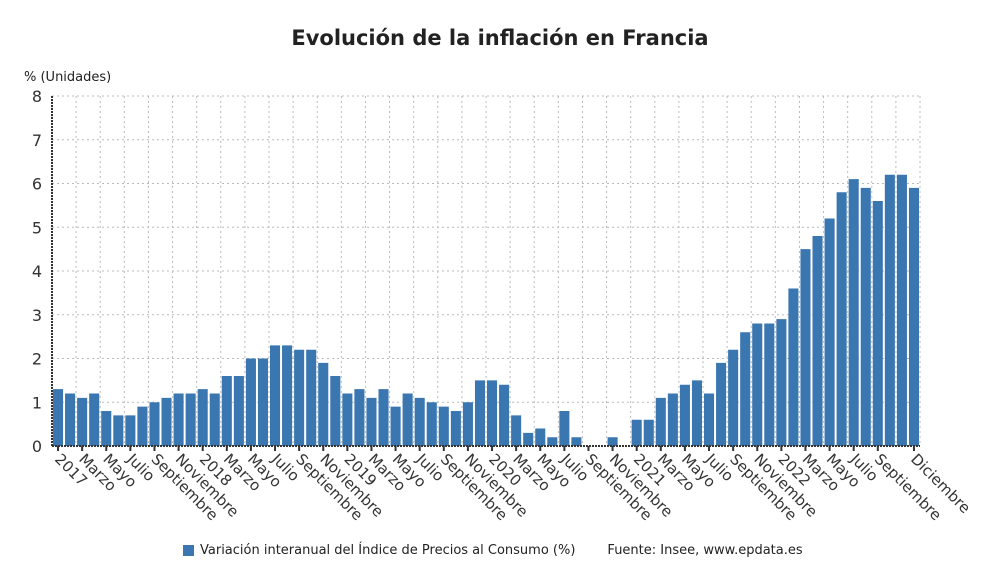 This screenshot has height=588, width=1000. I want to click on y-axis-label: % (Unidades), so click(68, 77).